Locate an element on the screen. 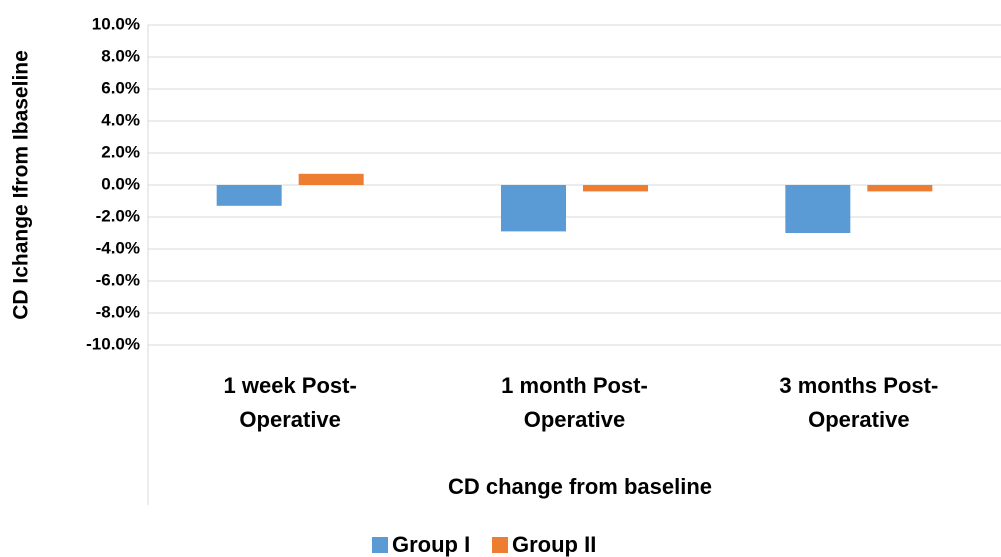 This screenshot has height=557, width=1001. y-tick-label: 4.0% is located at coordinates (120, 119).